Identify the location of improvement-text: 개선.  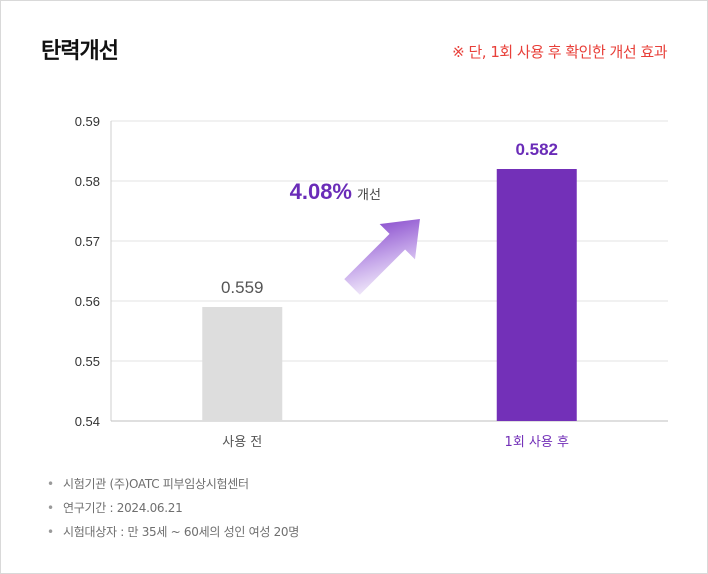
(369, 195).